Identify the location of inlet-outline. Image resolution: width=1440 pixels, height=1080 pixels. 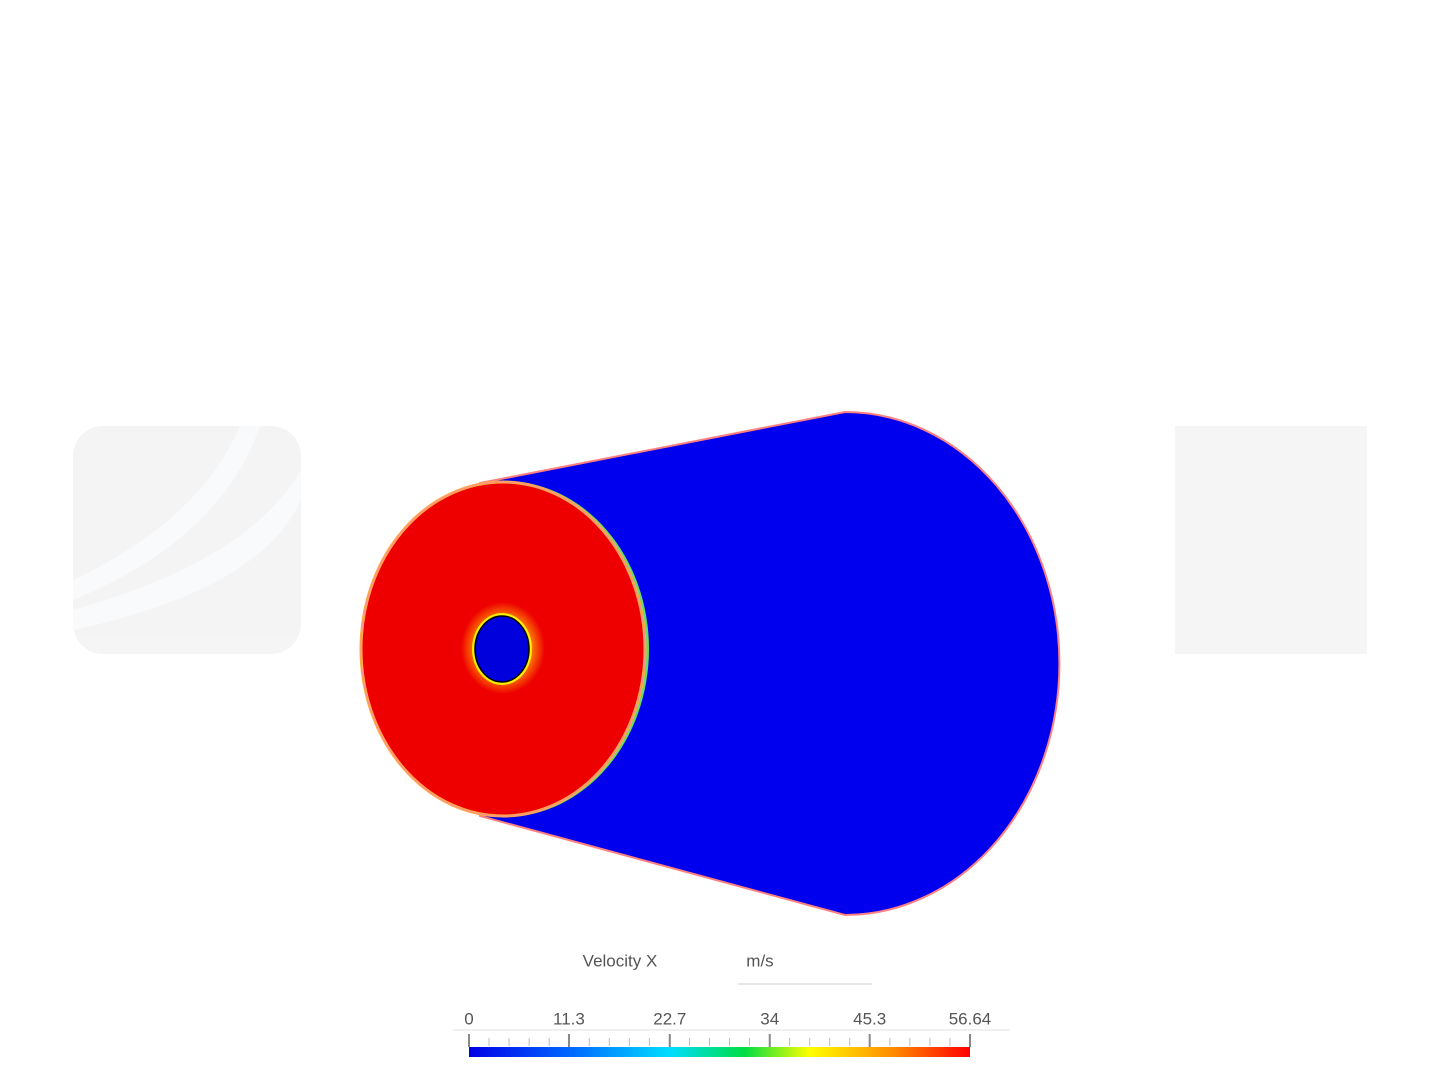
(503, 649).